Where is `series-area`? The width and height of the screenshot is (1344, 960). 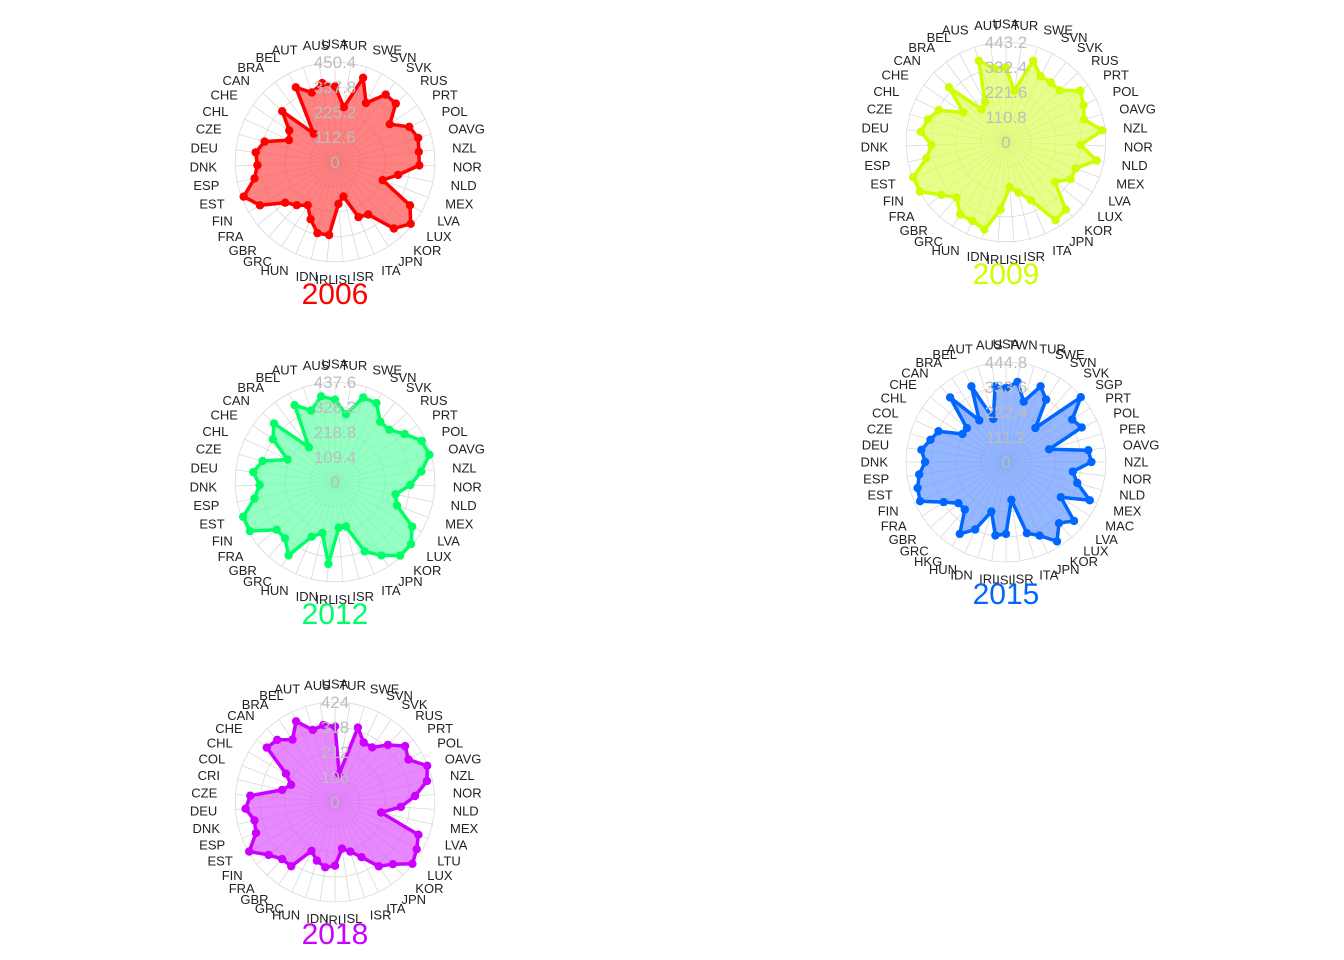 series-area is located at coordinates (1008, 145).